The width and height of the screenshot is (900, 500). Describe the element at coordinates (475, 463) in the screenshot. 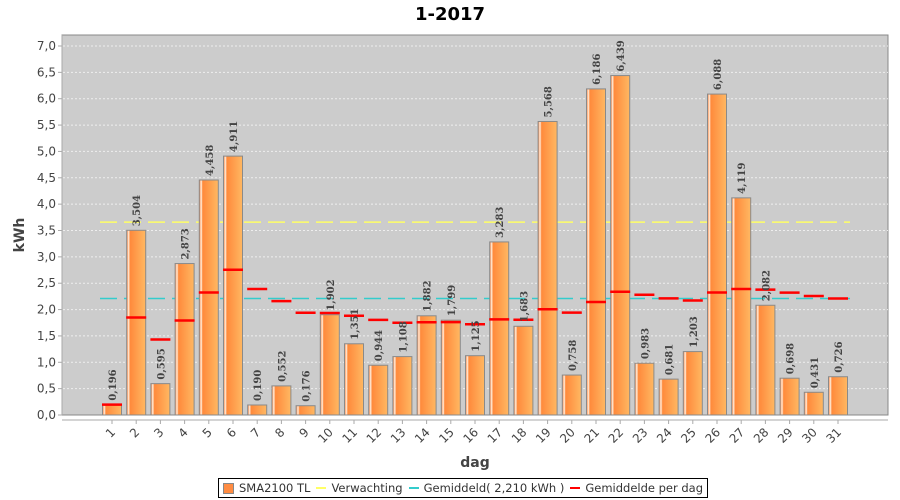

I see `x-axis-label: dag` at that location.